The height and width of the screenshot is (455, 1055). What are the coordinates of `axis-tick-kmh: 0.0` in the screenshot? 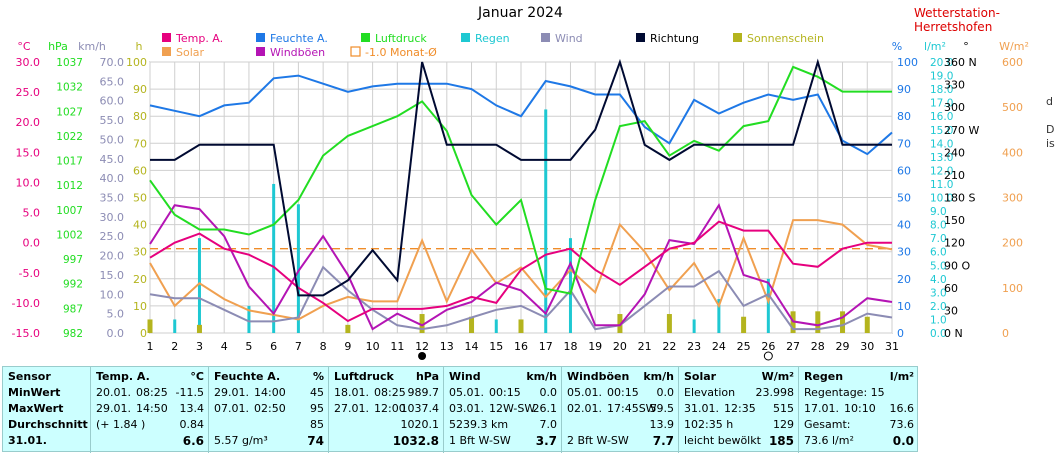 It's located at (116, 333).